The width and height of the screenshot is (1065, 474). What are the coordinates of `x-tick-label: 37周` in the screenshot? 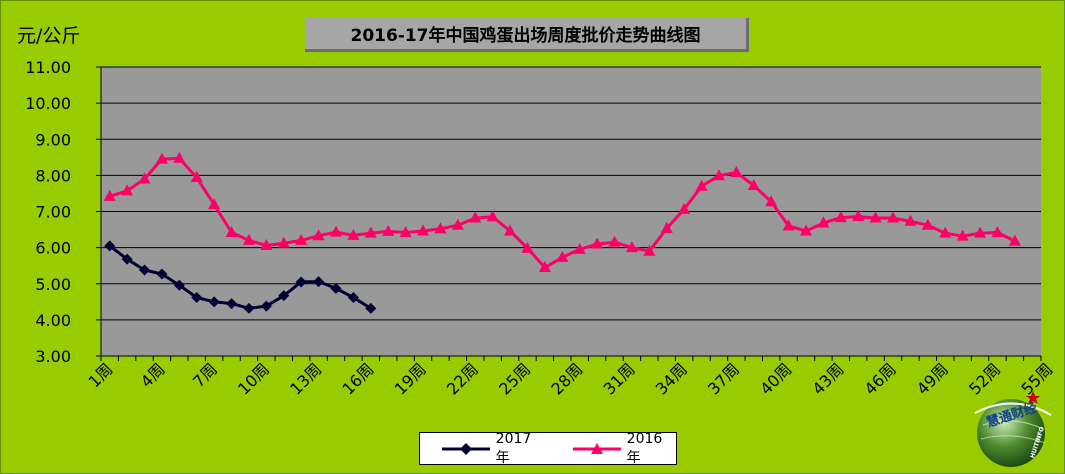 It's located at (723, 378).